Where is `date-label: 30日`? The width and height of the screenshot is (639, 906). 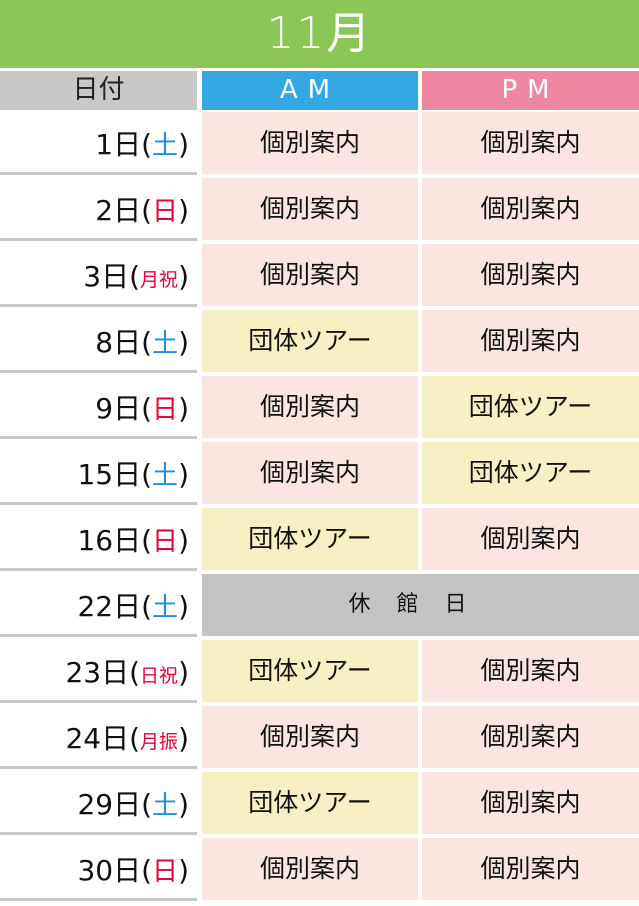 date-label: 30日 is located at coordinates (109, 870).